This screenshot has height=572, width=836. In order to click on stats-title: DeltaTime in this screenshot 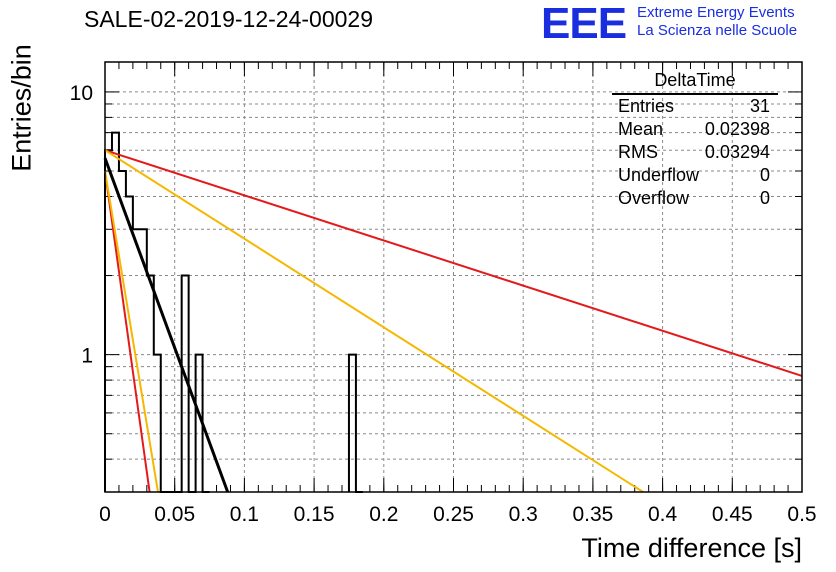, I will do `click(695, 82)`.